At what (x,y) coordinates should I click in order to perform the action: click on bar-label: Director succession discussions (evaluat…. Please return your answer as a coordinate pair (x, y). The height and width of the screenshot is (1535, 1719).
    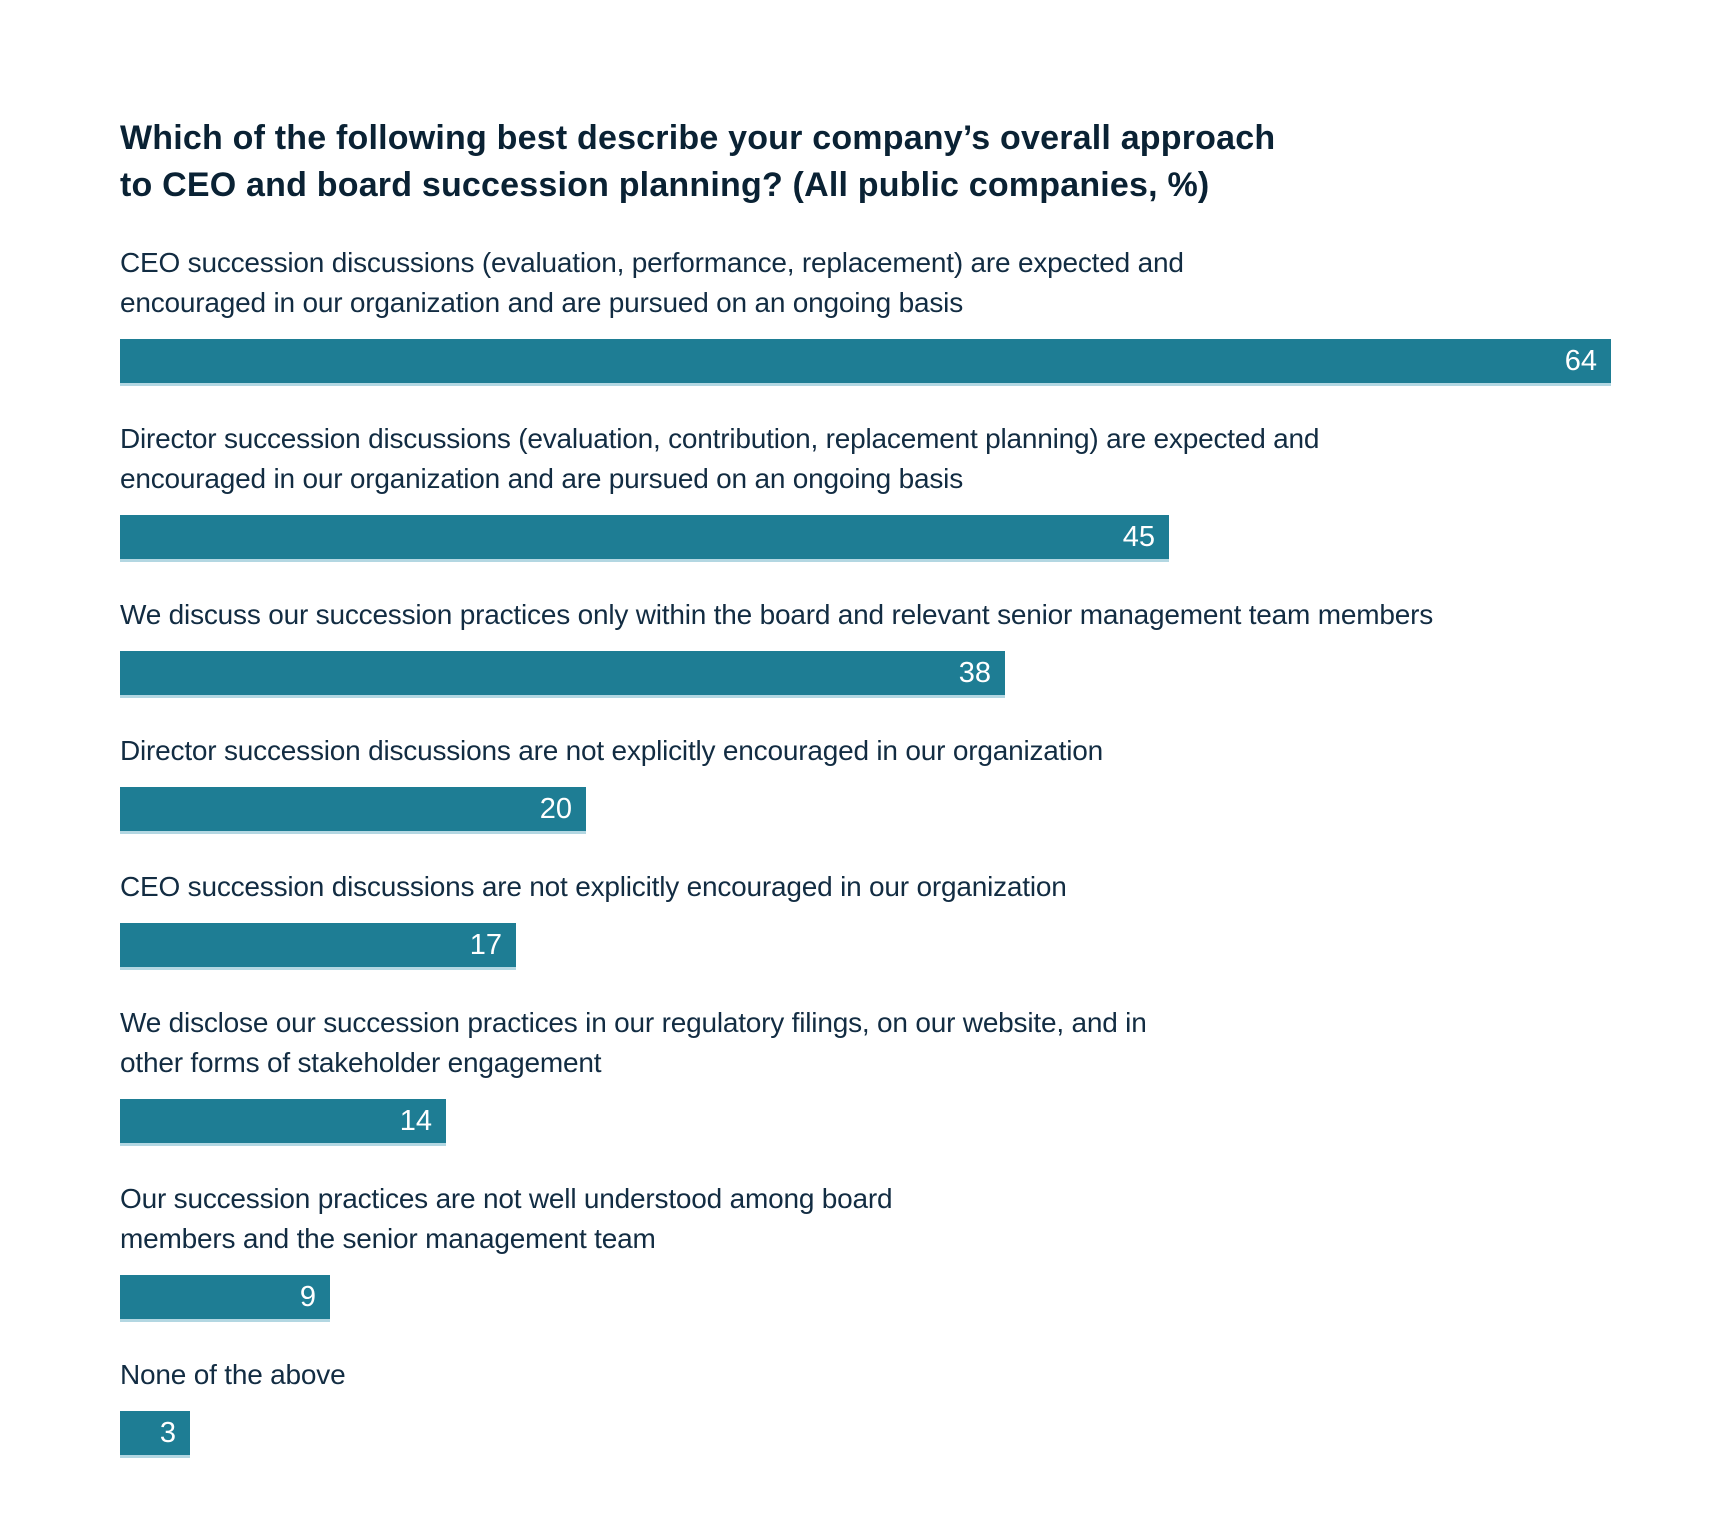
    Looking at the image, I should click on (720, 458).